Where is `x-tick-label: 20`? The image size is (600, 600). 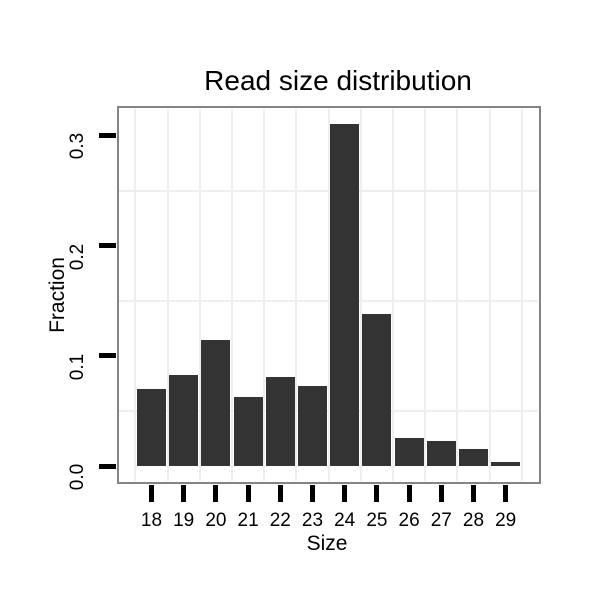 x-tick-label: 20 is located at coordinates (216, 520).